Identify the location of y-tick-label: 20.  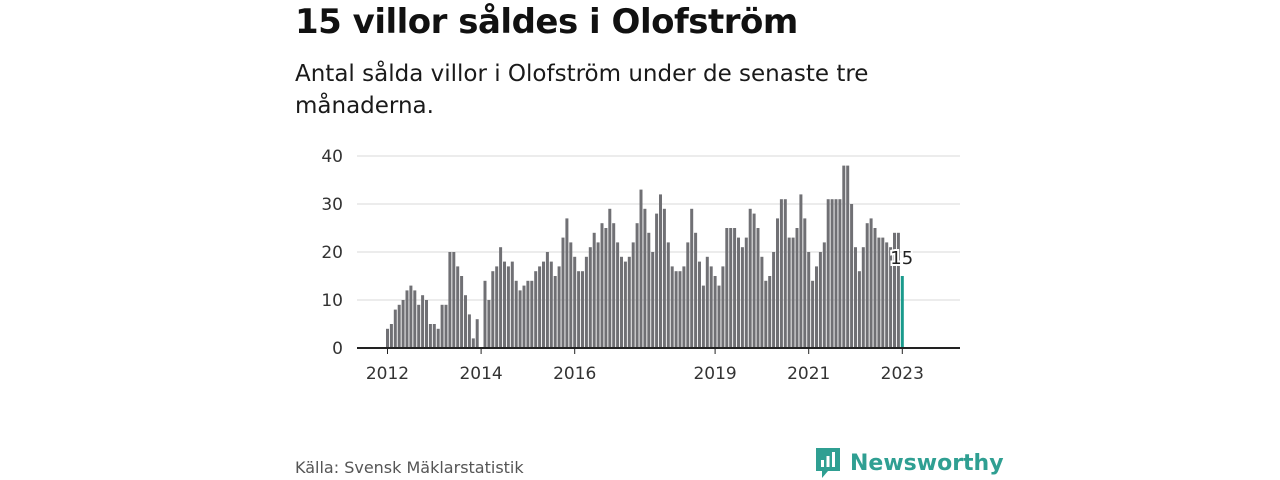
(332, 253).